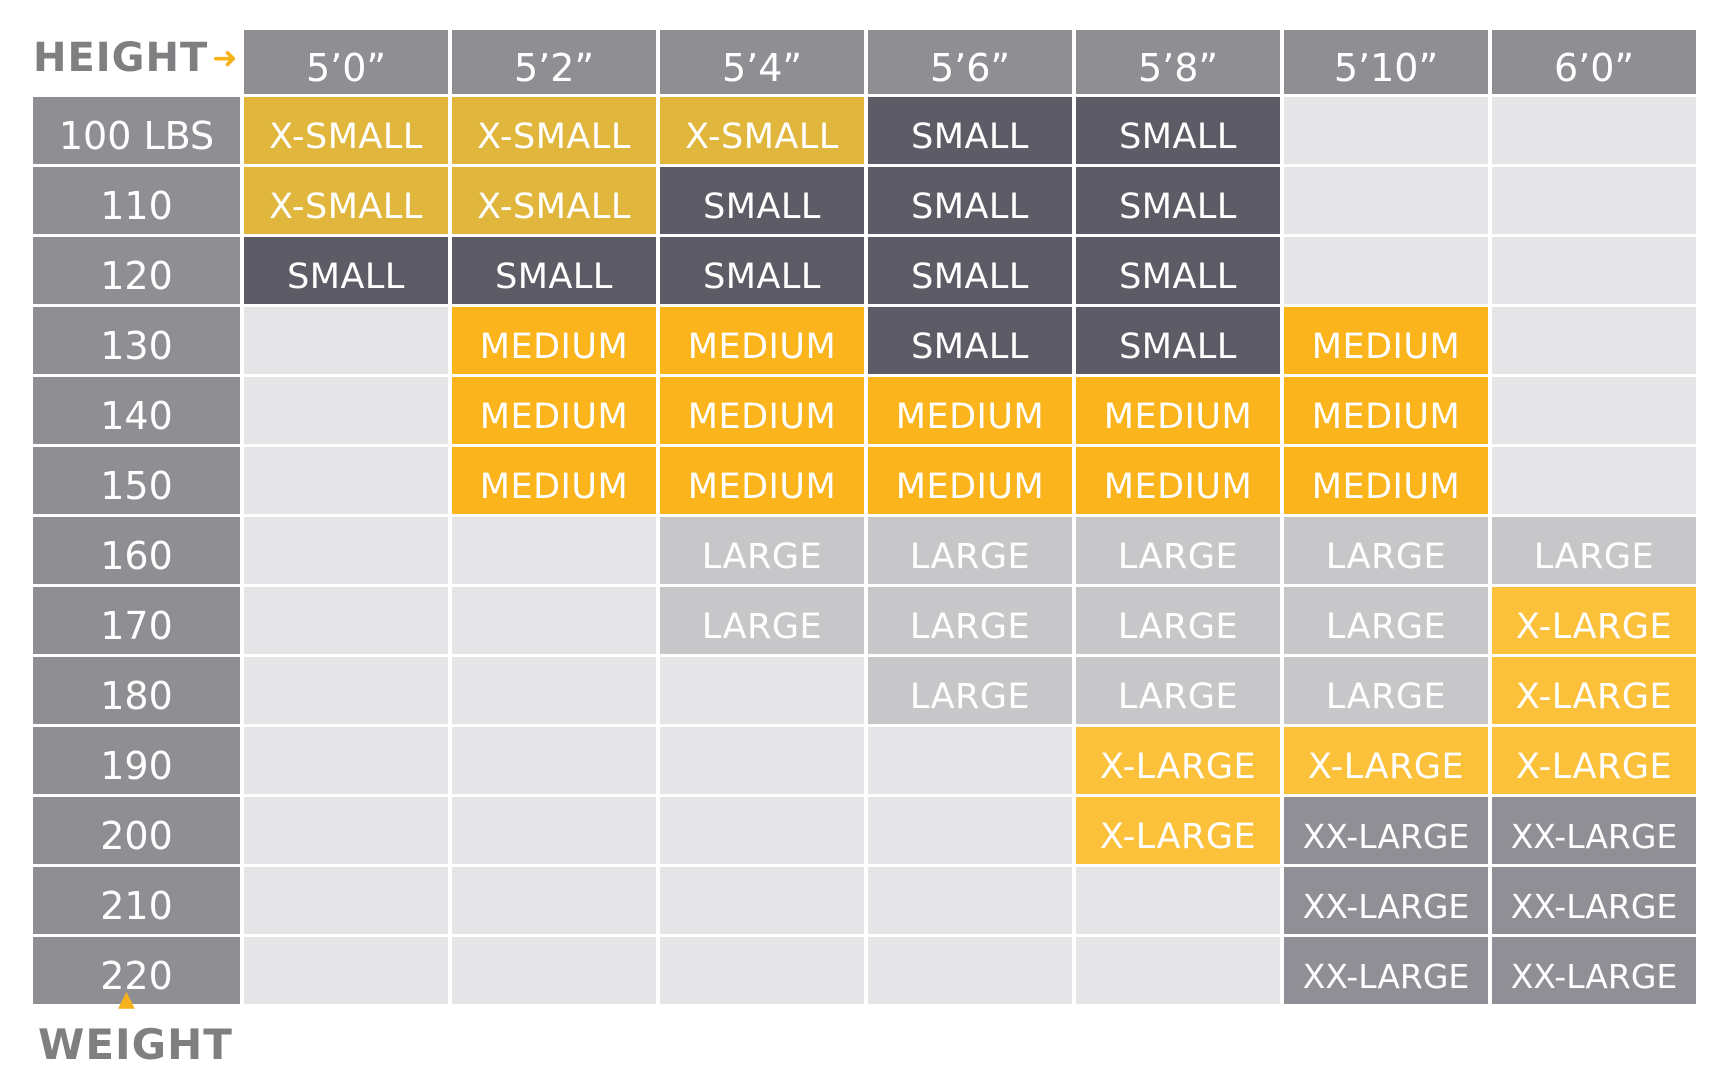 This screenshot has height=1081, width=1731. Describe the element at coordinates (554, 62) in the screenshot. I see `height-header-cell: 5’2”` at that location.